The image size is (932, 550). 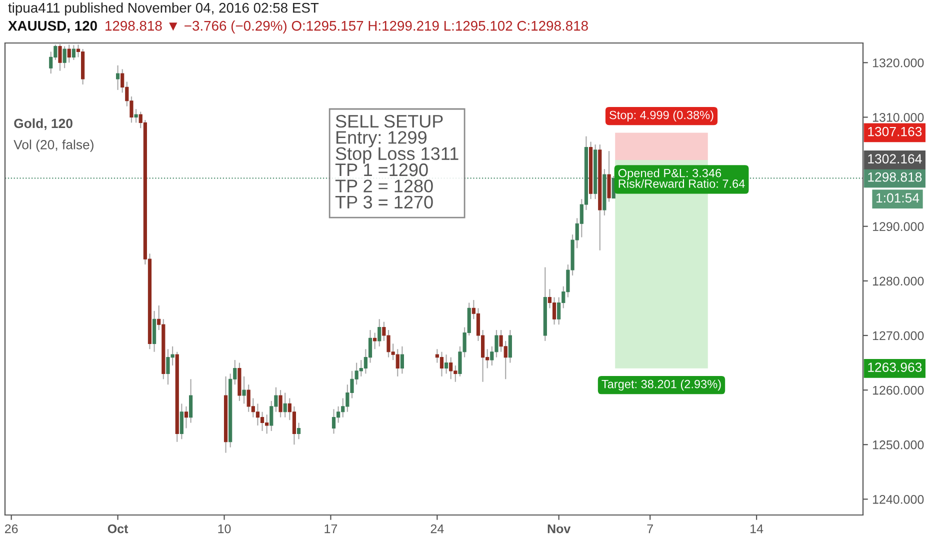 What do you see at coordinates (898, 390) in the screenshot?
I see `y-tick-label: 1260.000` at bounding box center [898, 390].